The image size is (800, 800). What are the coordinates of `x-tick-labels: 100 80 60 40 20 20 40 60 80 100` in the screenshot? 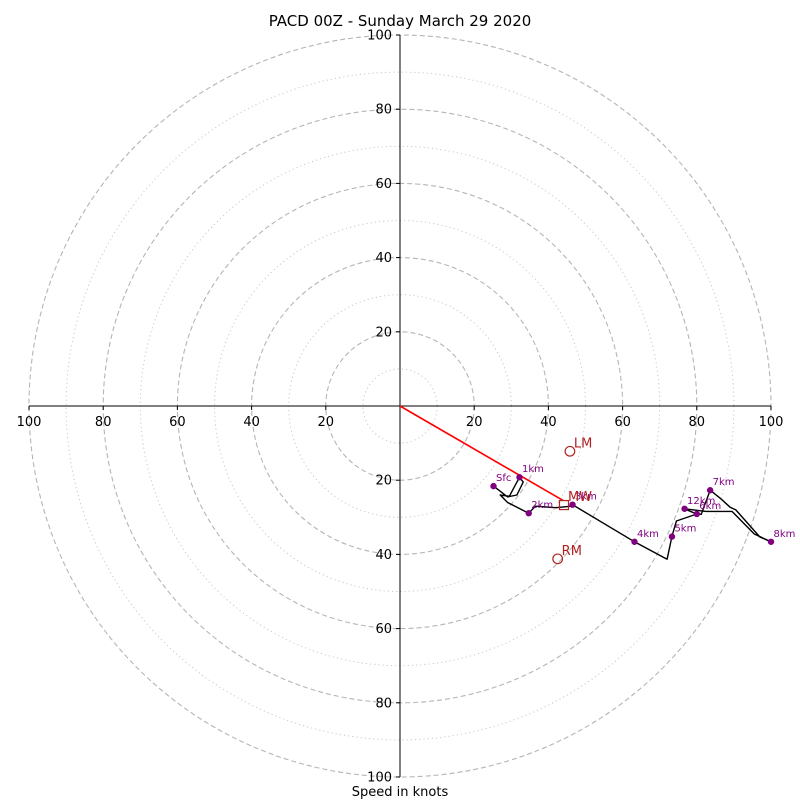 It's located at (400, 418).